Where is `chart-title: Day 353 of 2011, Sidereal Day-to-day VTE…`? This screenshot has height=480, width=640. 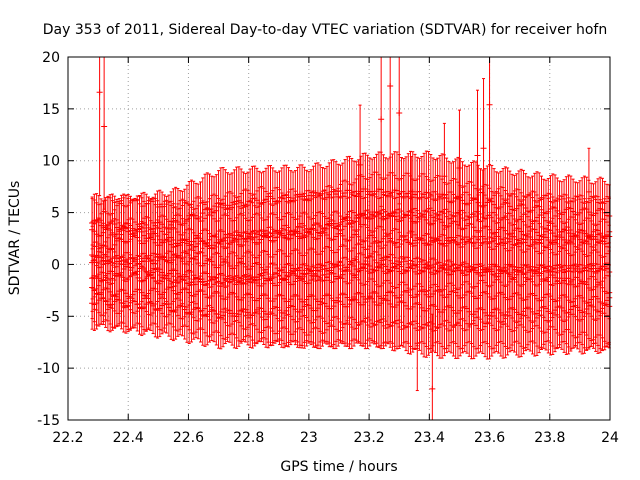 chart-title: Day 353 of 2011, Sidereal Day-to-day VTE… is located at coordinates (325, 30).